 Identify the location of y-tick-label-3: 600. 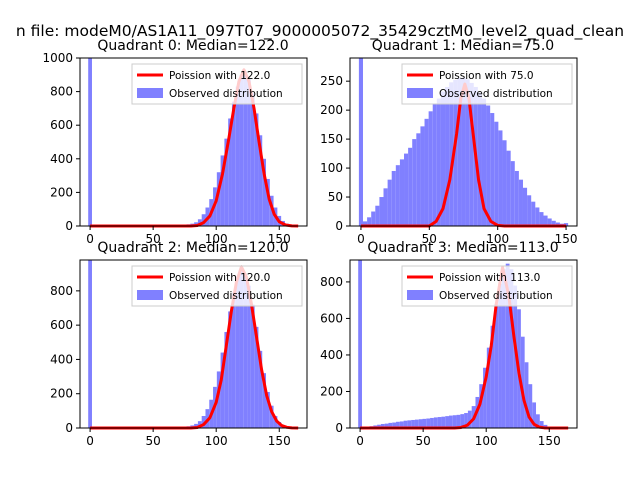
(61, 125).